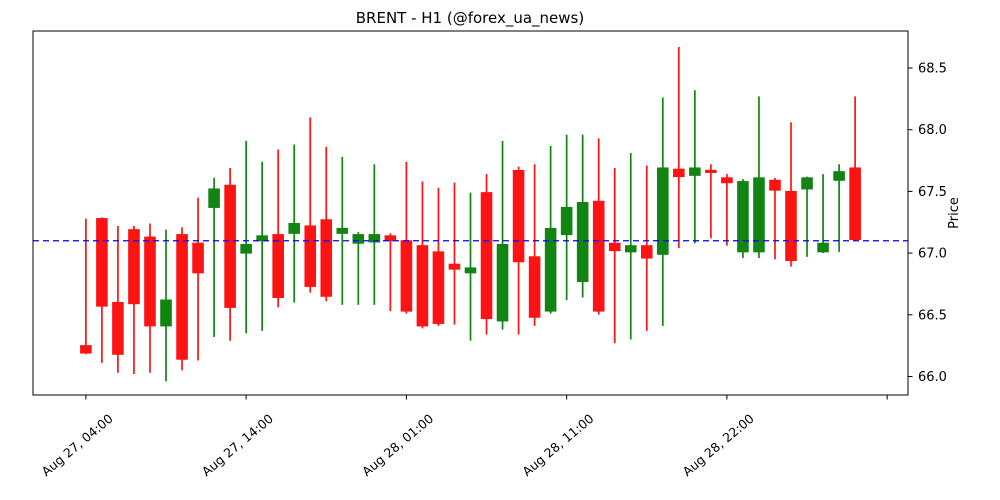 This screenshot has width=1000, height=500. I want to click on x-tick-label: Aug 28, 01:00, so click(397, 445).